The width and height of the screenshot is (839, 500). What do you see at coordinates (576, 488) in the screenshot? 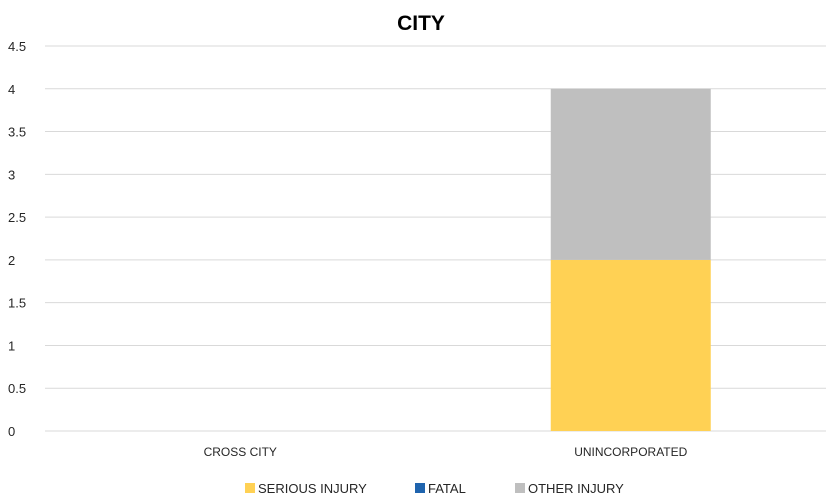
I see `legend-label: OTHER INJURY` at bounding box center [576, 488].